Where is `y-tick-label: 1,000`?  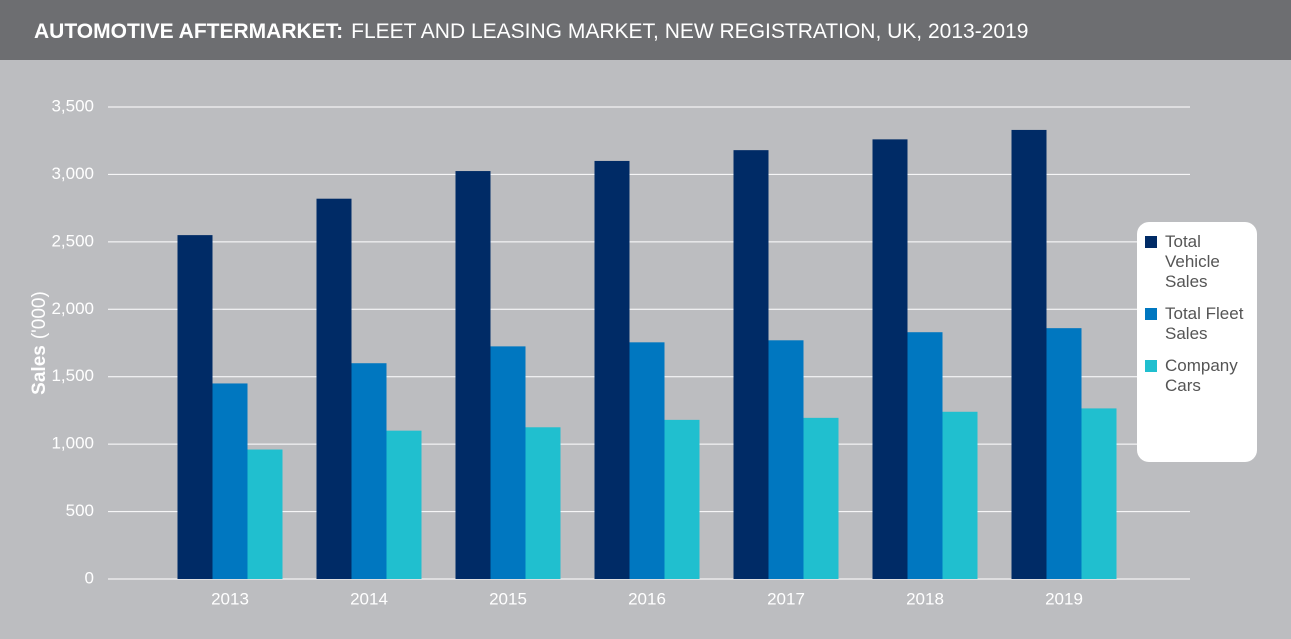
y-tick-label: 1,000 is located at coordinates (72, 443).